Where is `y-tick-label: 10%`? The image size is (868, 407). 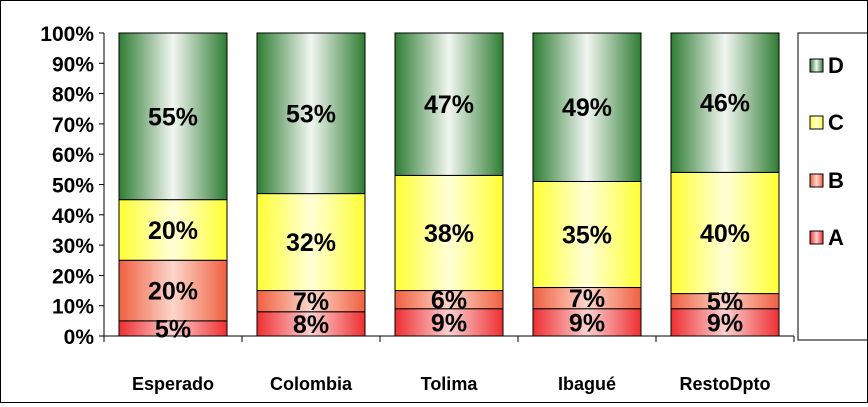
y-tick-label: 10% is located at coordinates (73, 307).